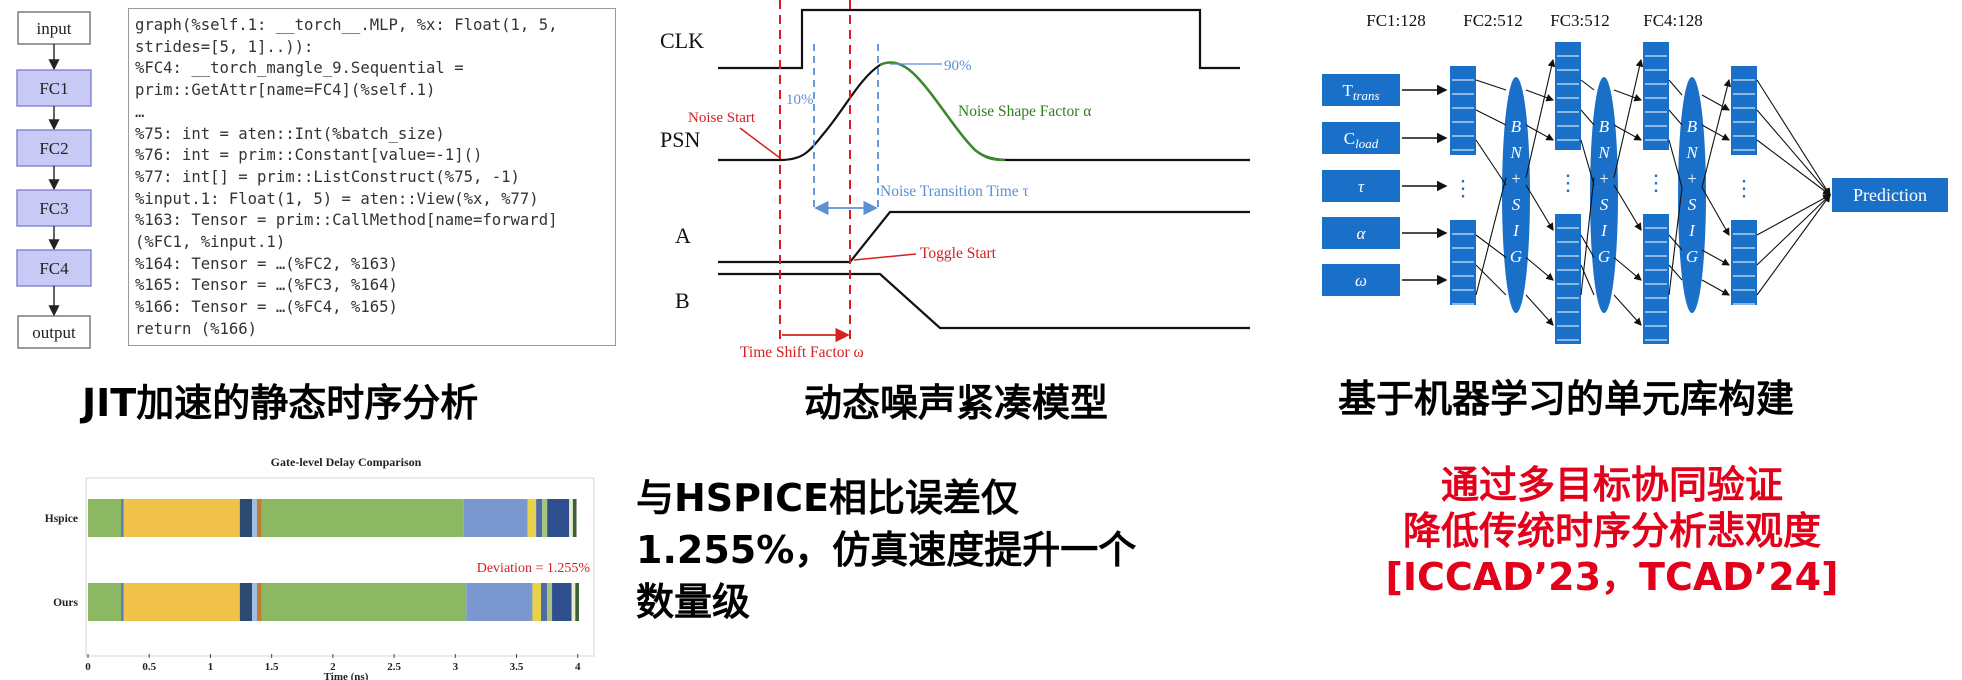  What do you see at coordinates (149, 667) in the screenshot?
I see `x-tick-label: 0.5` at bounding box center [149, 667].